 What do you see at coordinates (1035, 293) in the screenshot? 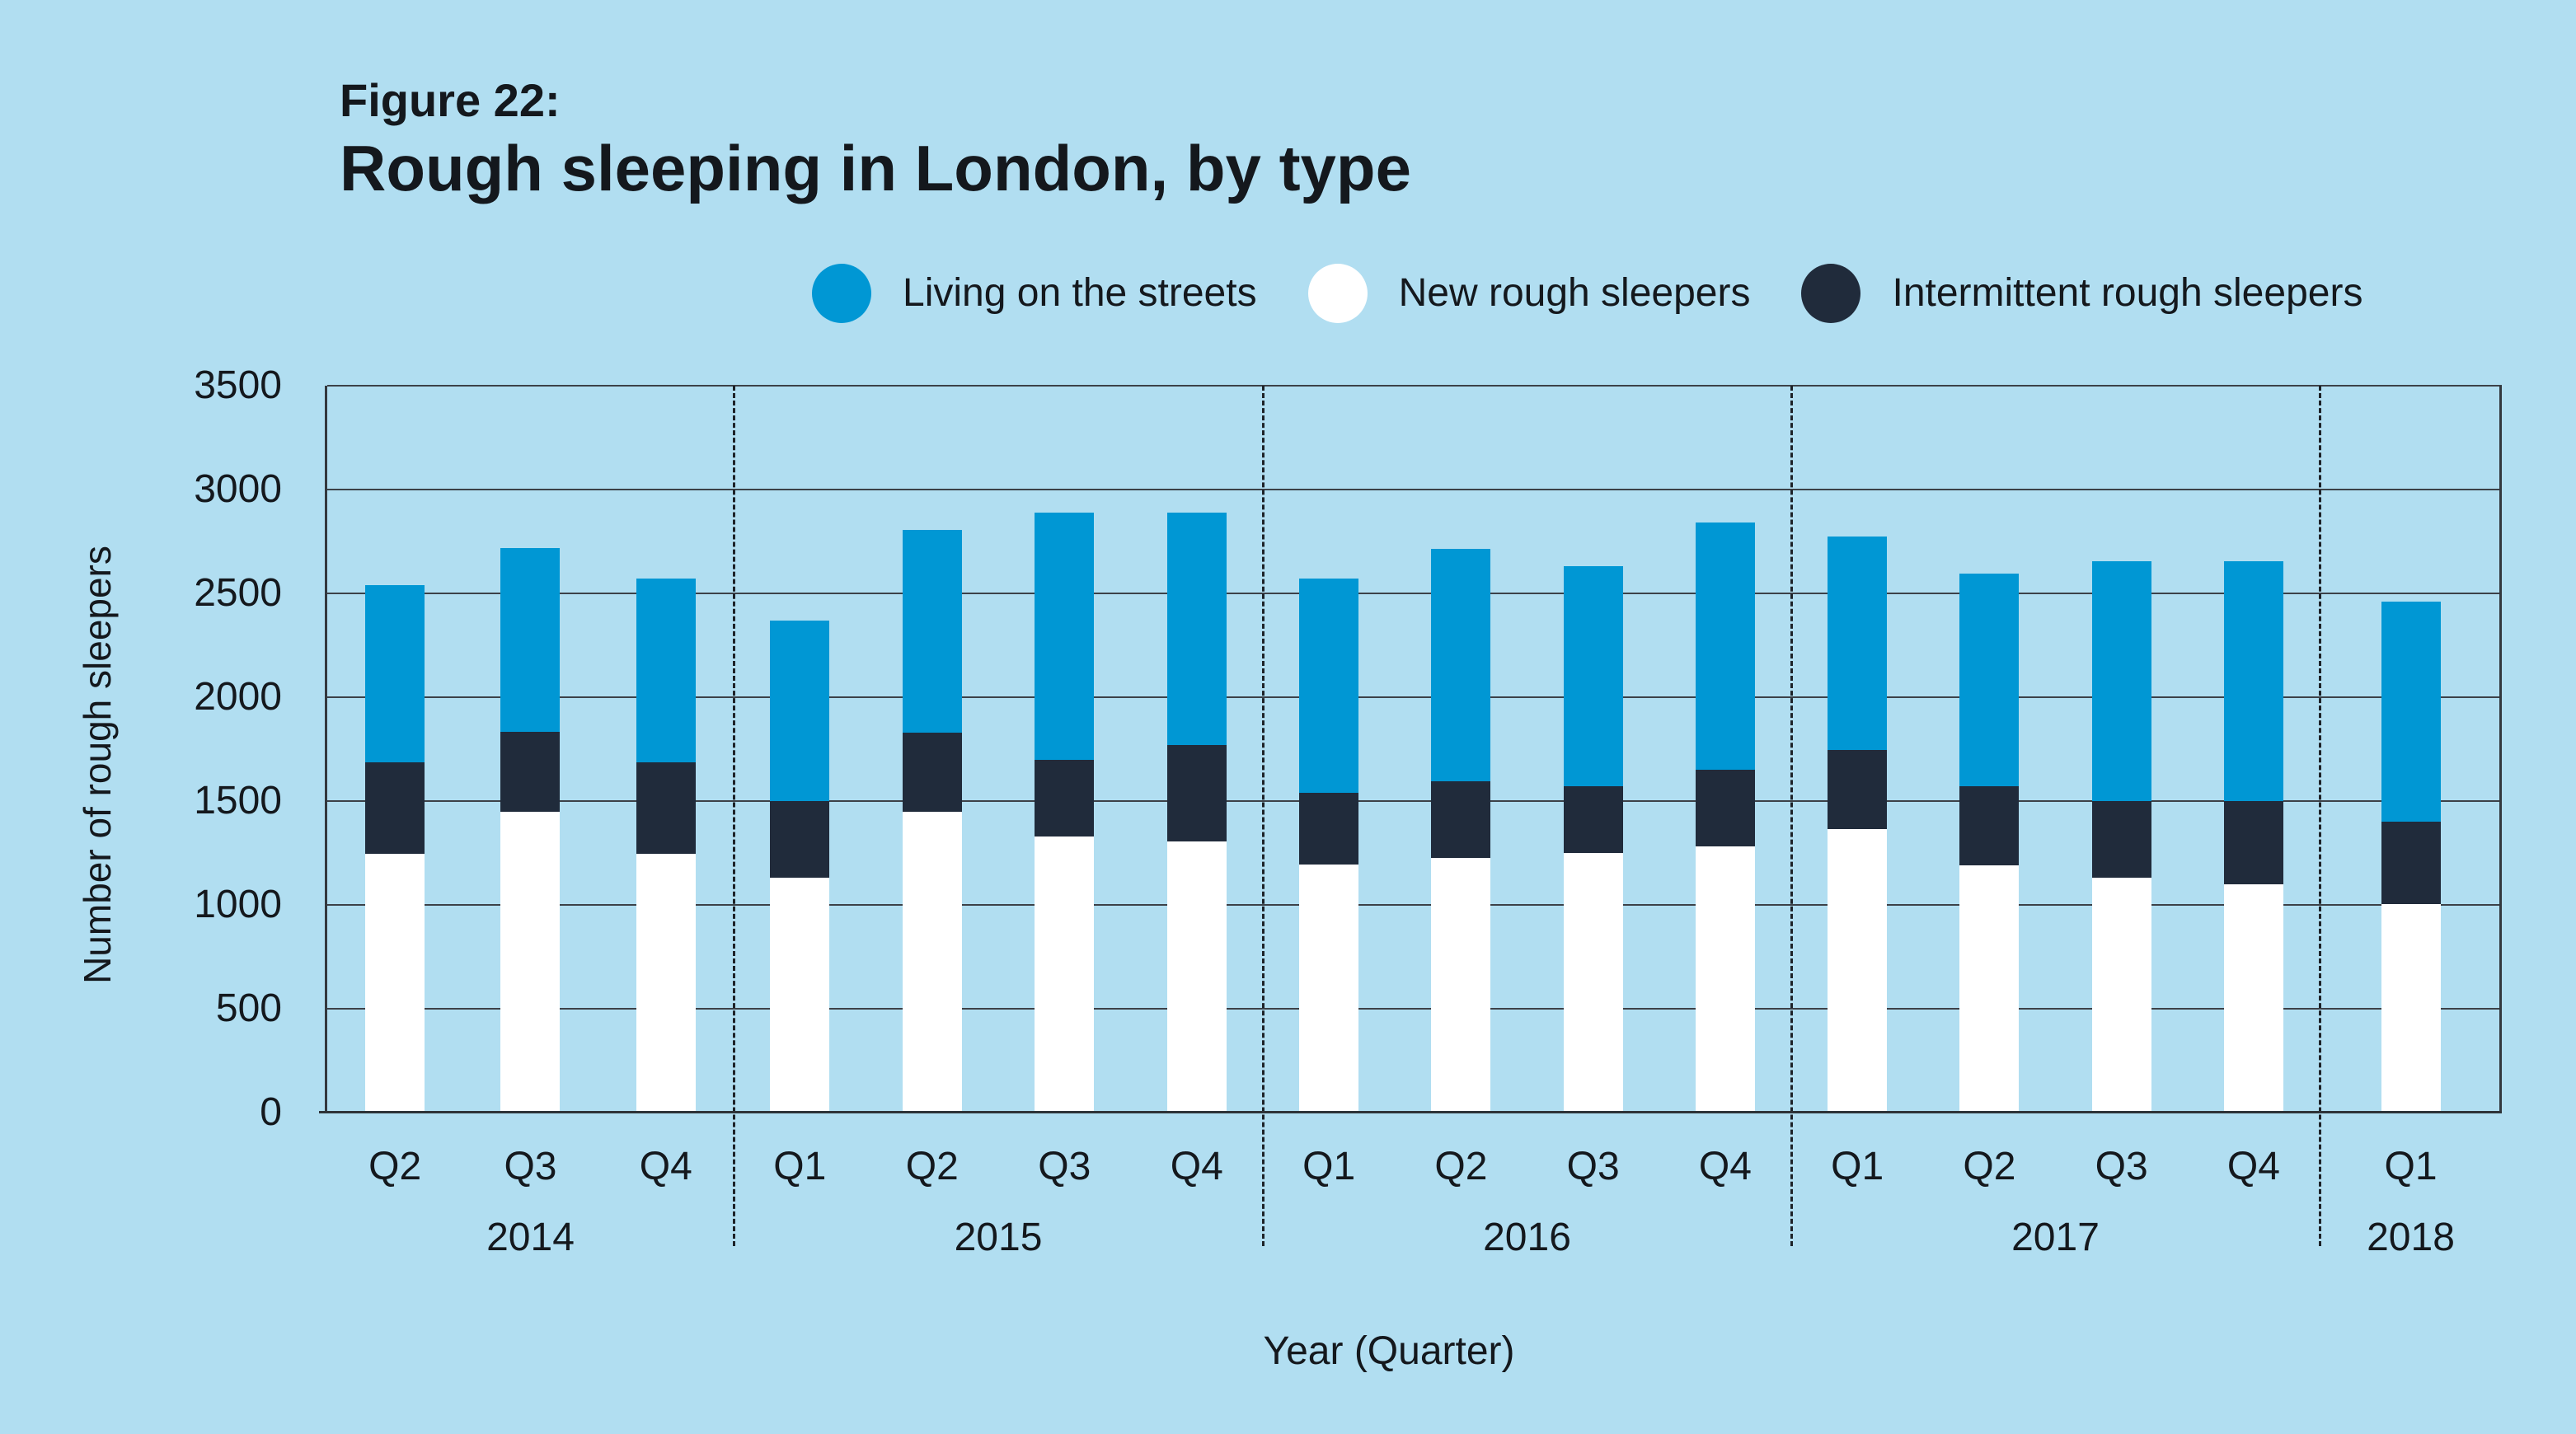
I see `legend-item-living-on-the-streets: Living on the streets` at bounding box center [1035, 293].